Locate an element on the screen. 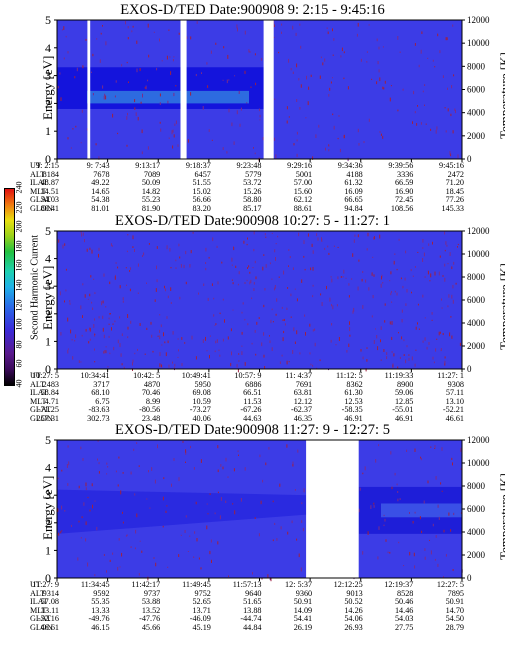 This screenshot has width=505, height=649. orbit-row-label: GLON is located at coordinates (41, 208).